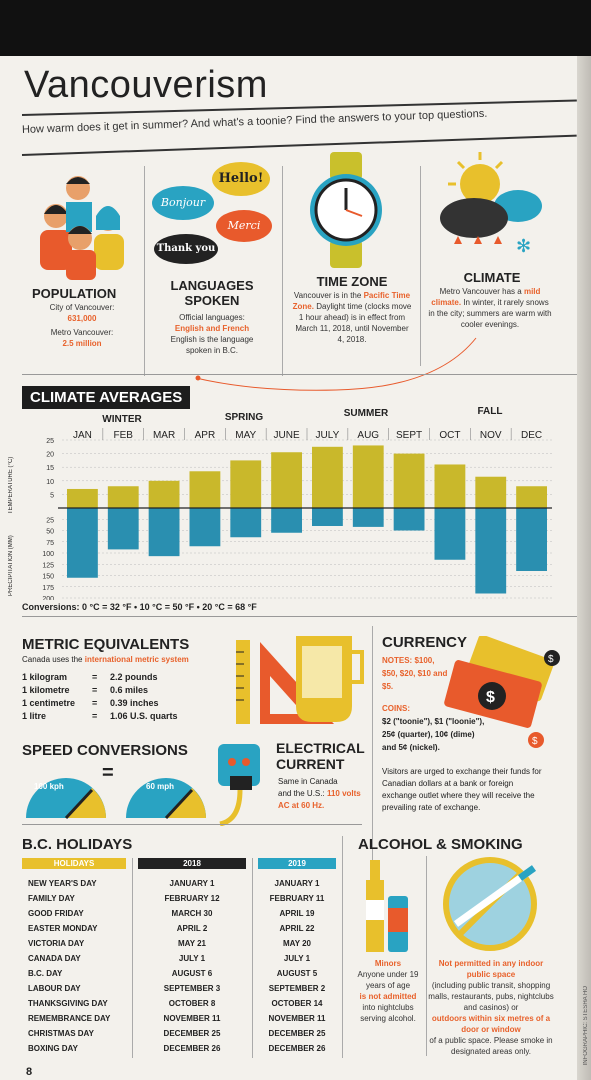 The width and height of the screenshot is (591, 1080). What do you see at coordinates (212, 293) in the screenshot?
I see `languages-title: LANGUAGES SPOKEN` at bounding box center [212, 293].